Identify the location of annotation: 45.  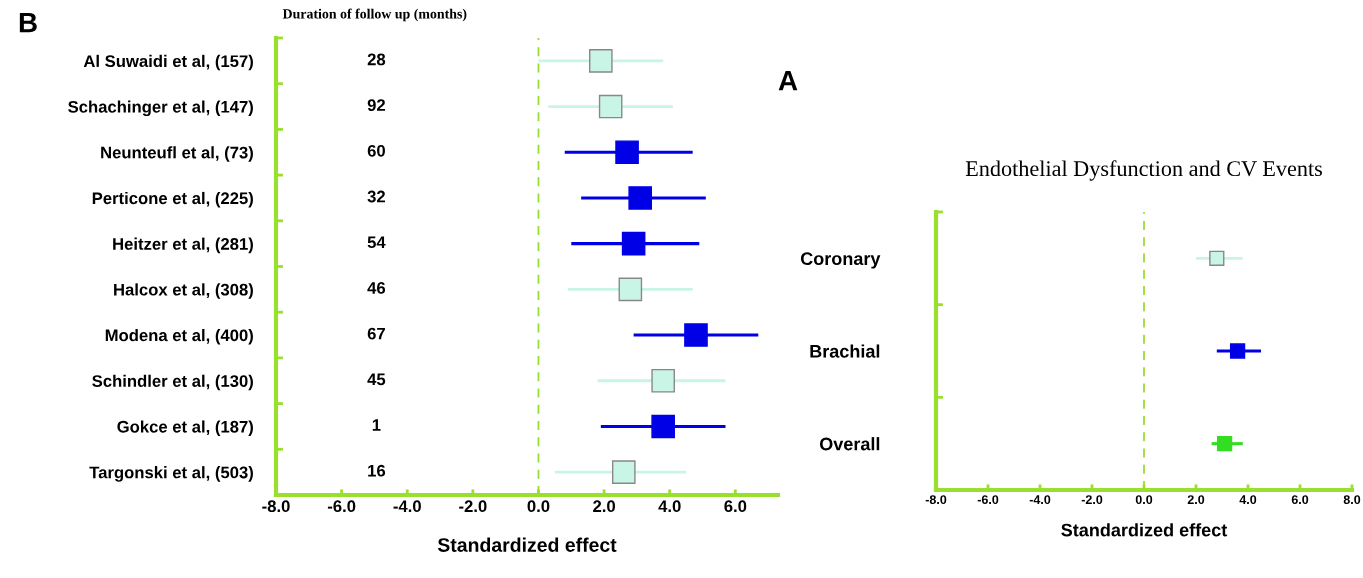
(376, 379).